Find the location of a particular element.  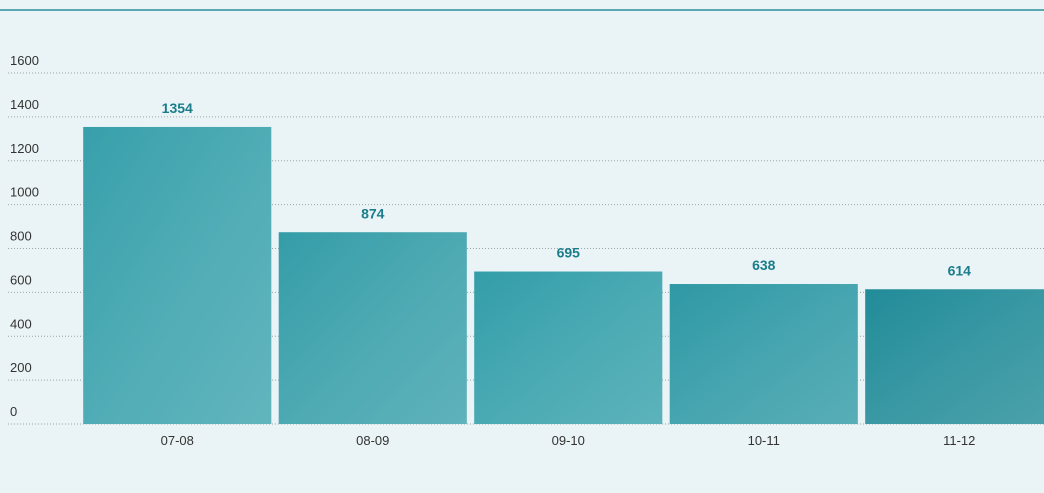

y-tick-label: 400 is located at coordinates (21, 323).